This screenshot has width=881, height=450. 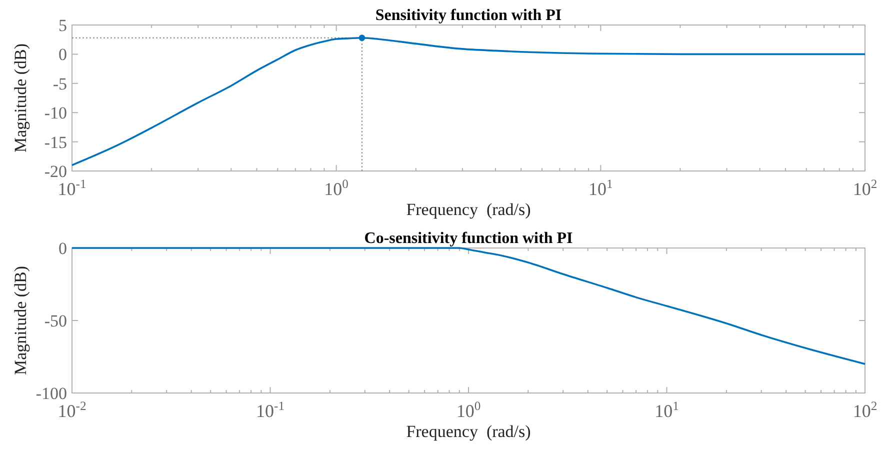 What do you see at coordinates (55, 320) in the screenshot?
I see `y-tick-label: -50` at bounding box center [55, 320].